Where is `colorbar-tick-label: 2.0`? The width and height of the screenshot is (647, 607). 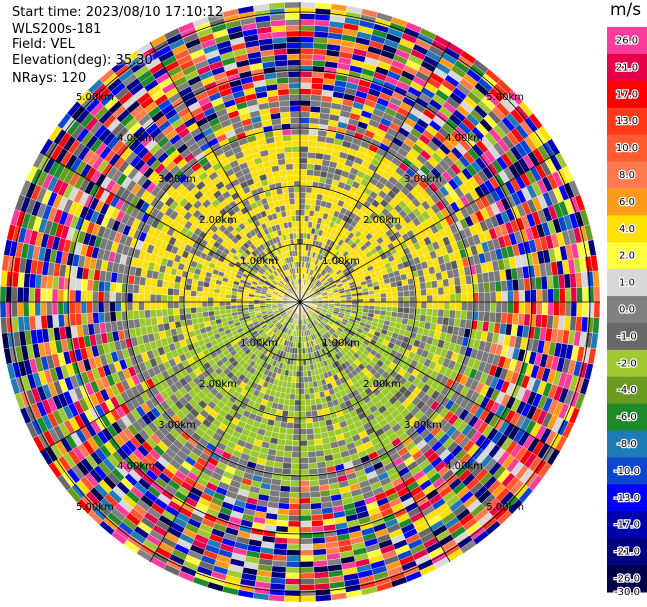
colorbar-tick-label: 2.0 is located at coordinates (627, 256).